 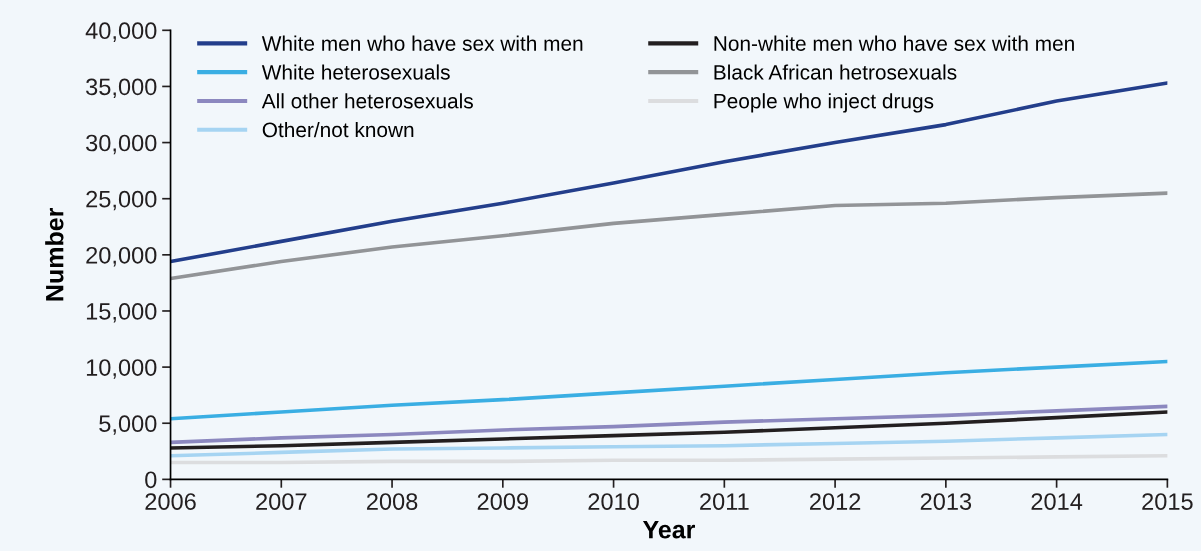 I want to click on y-tick-label: 20,000, so click(x=121, y=256).